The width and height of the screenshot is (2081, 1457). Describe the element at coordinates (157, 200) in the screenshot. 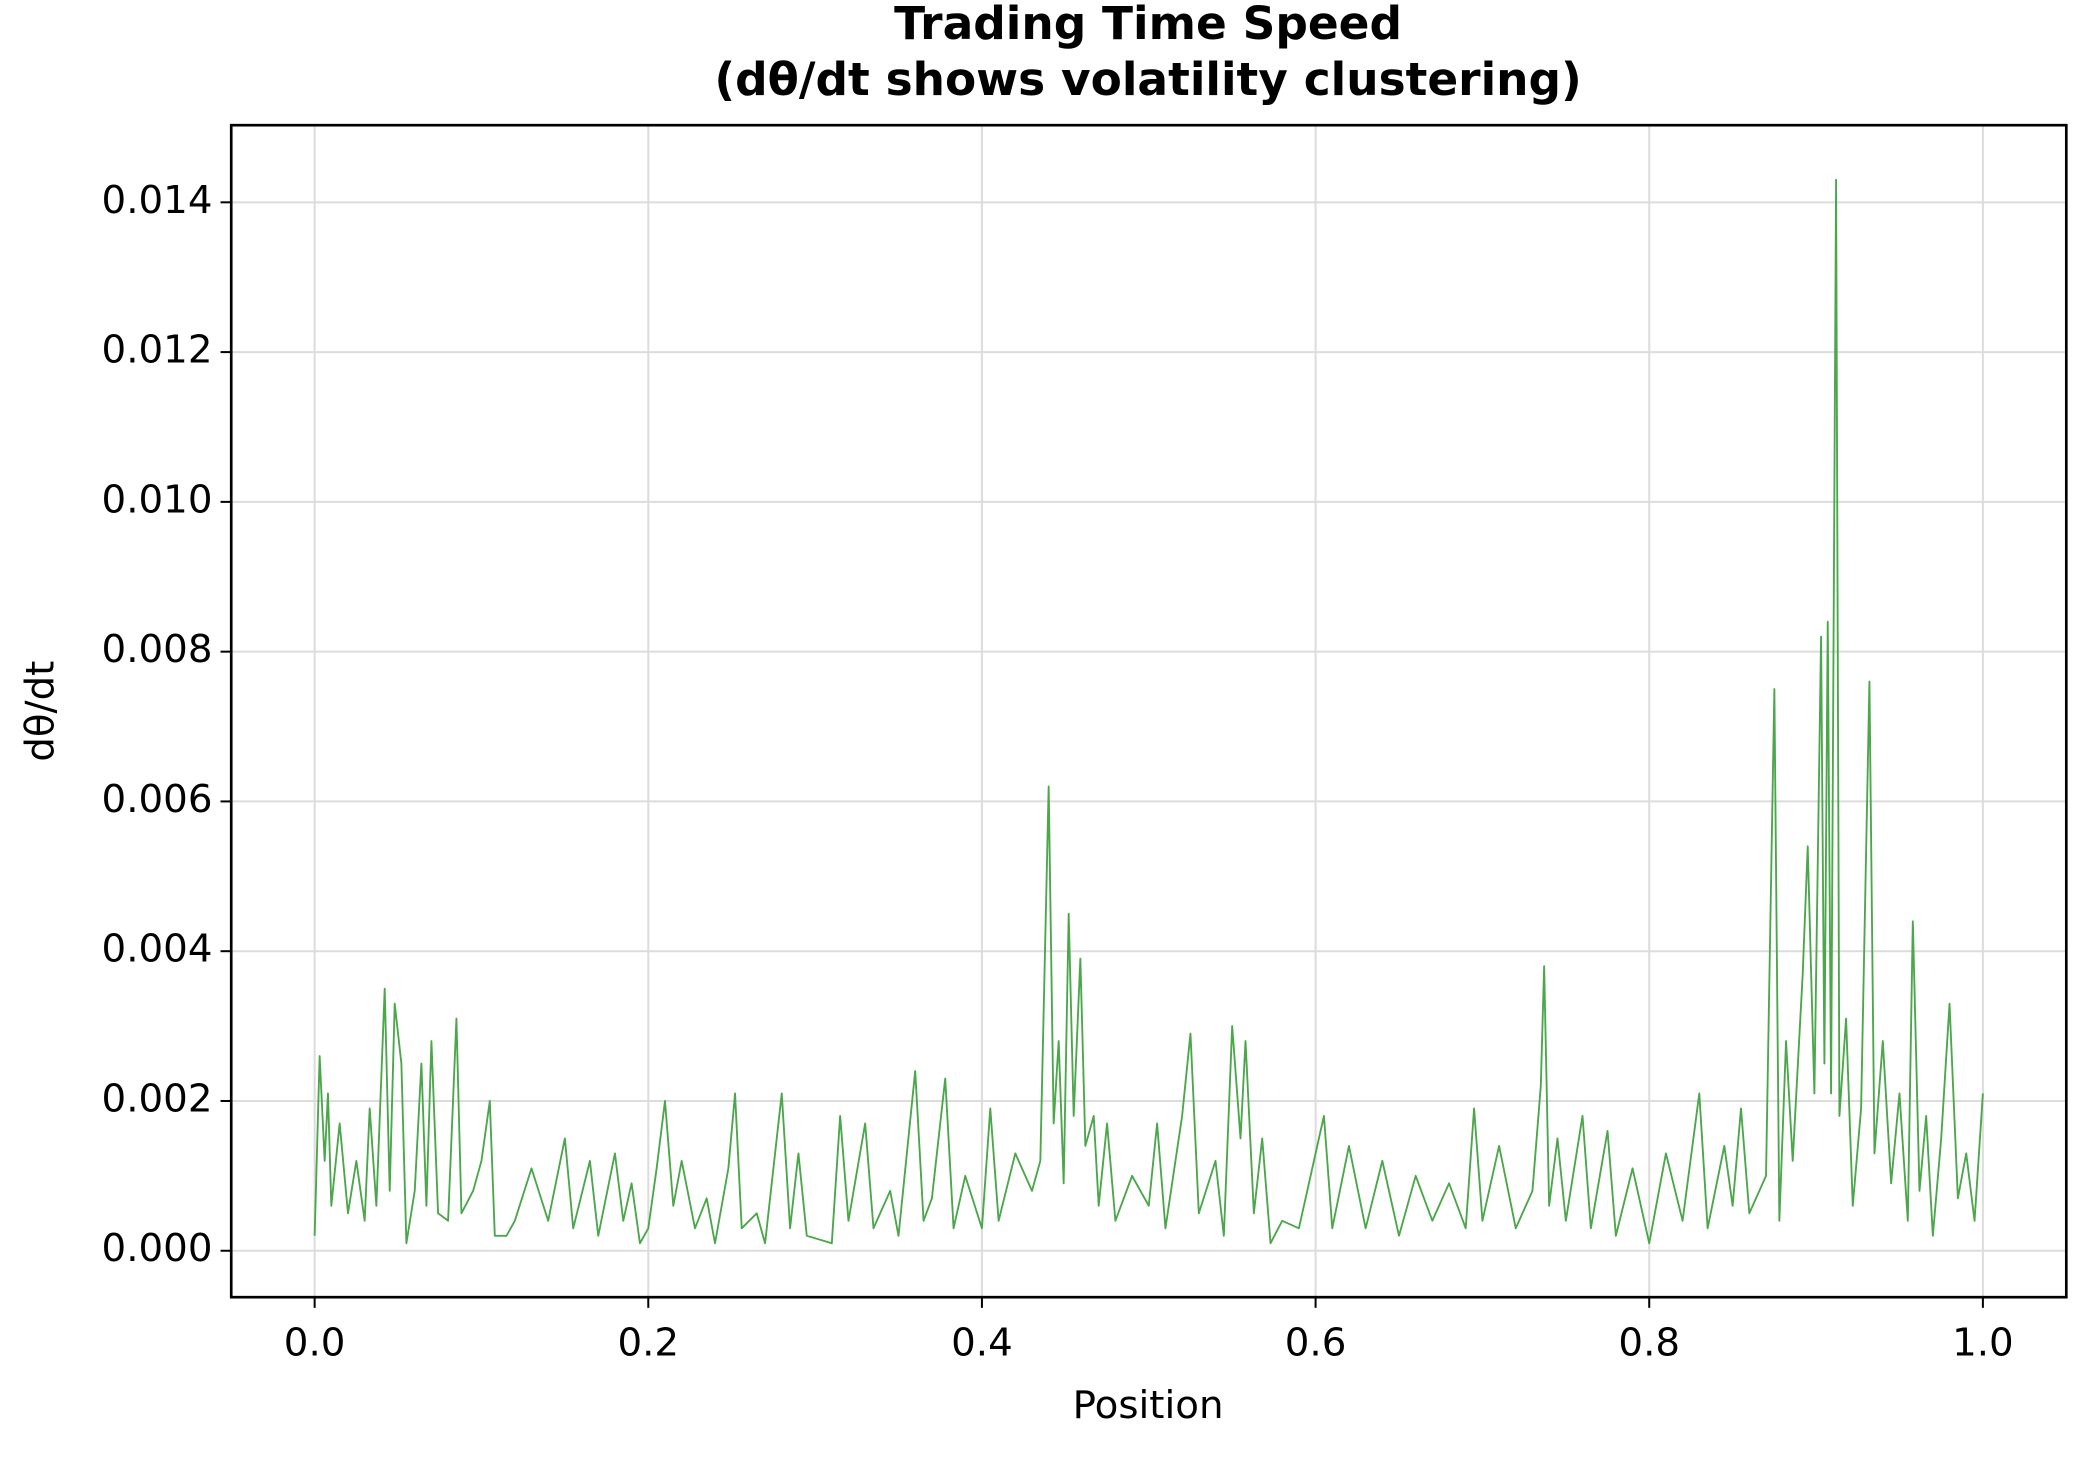

I see `y-tick-label: 0.014` at that location.